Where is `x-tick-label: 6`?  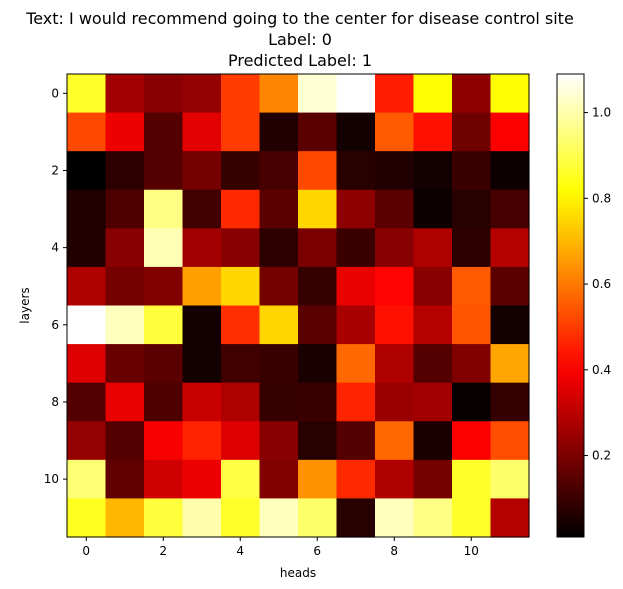
x-tick-label: 6 is located at coordinates (317, 551).